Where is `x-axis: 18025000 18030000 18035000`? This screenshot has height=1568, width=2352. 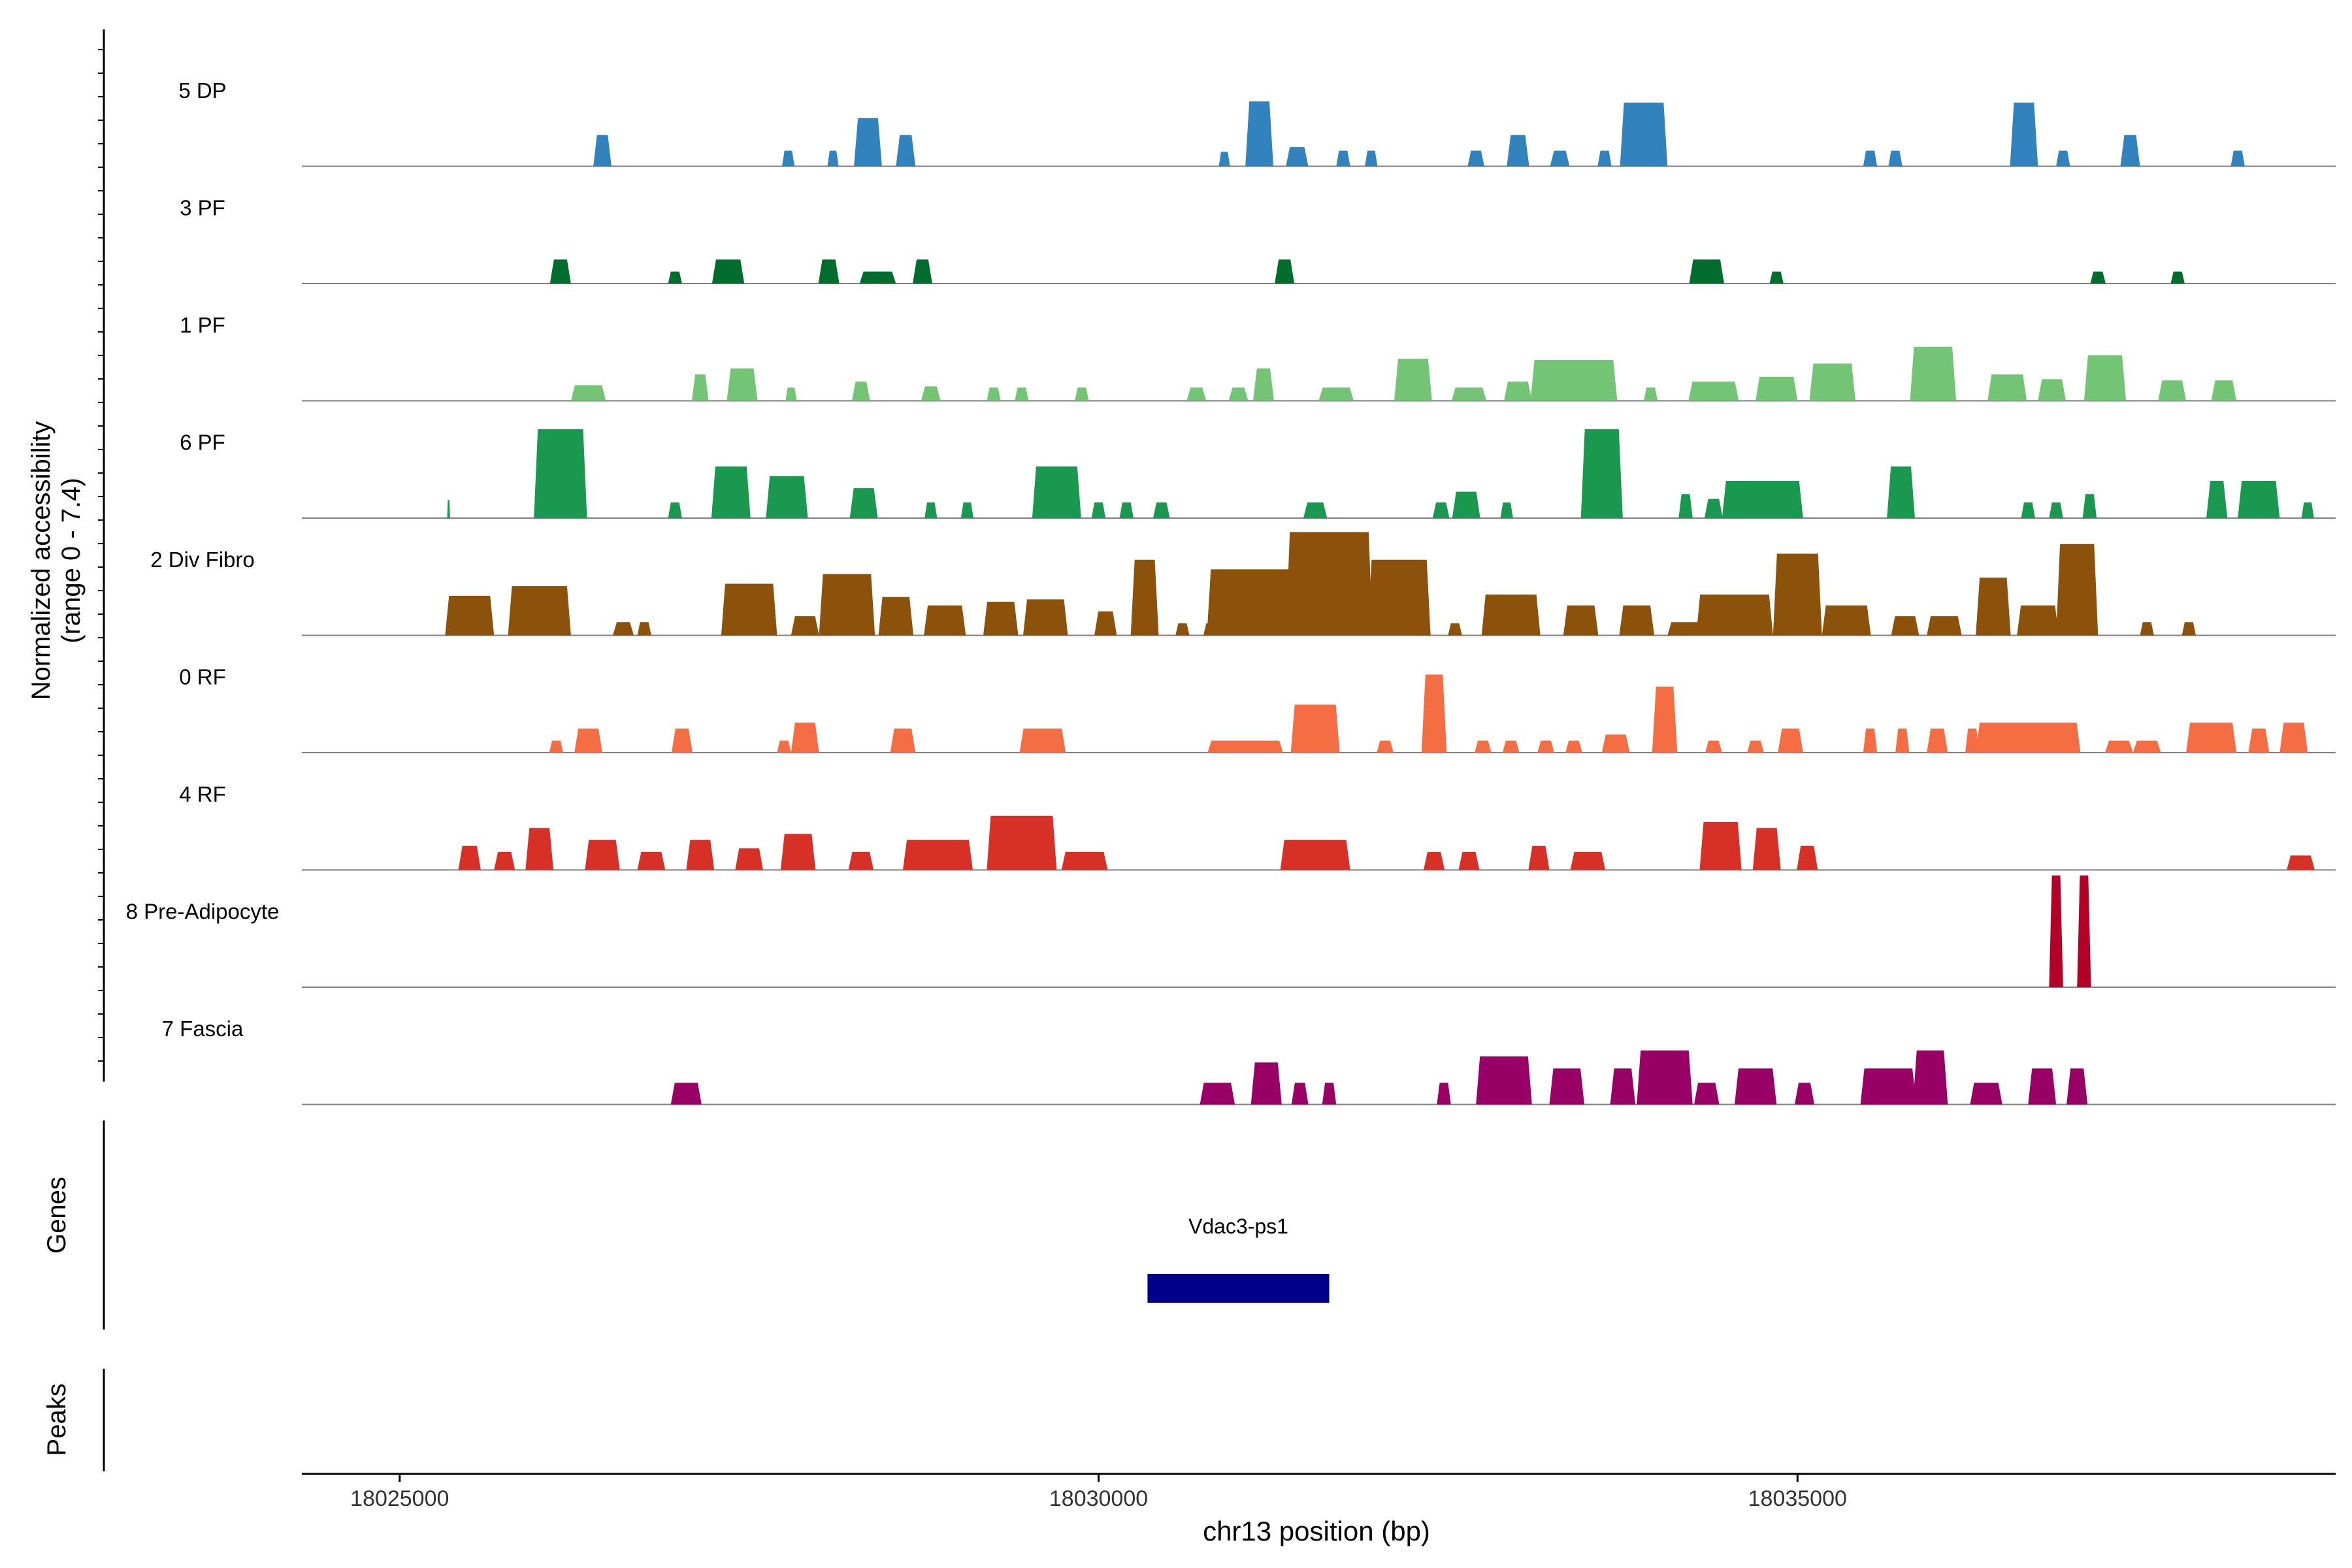 x-axis: 18025000 18030000 18035000 is located at coordinates (1319, 1492).